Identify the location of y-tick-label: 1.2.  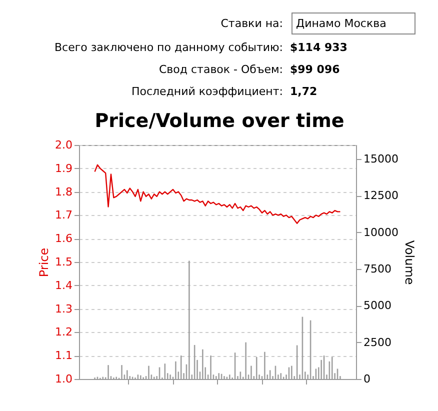
(63, 332).